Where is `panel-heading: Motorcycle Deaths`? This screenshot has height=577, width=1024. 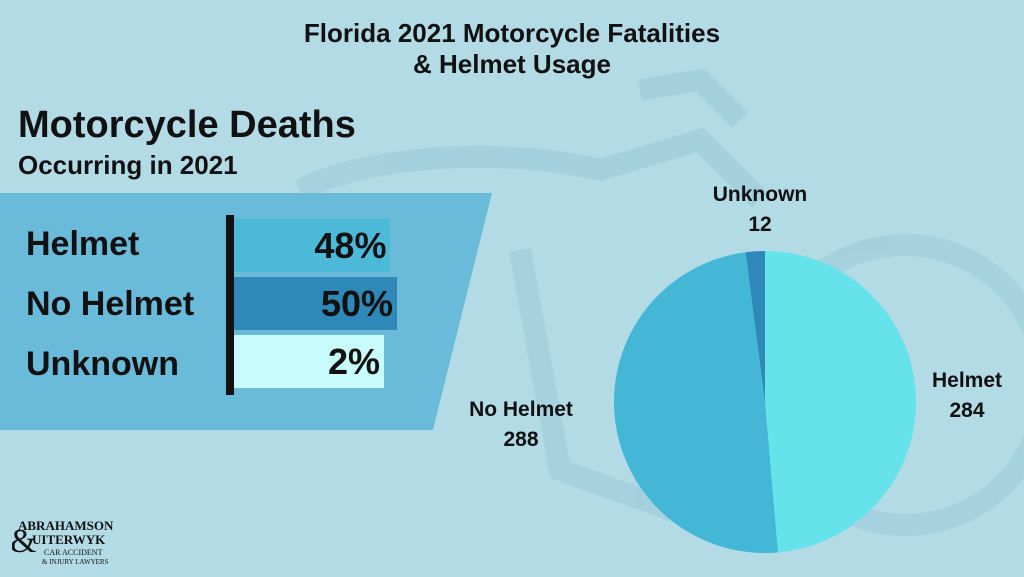
panel-heading: Motorcycle Deaths is located at coordinates (187, 125).